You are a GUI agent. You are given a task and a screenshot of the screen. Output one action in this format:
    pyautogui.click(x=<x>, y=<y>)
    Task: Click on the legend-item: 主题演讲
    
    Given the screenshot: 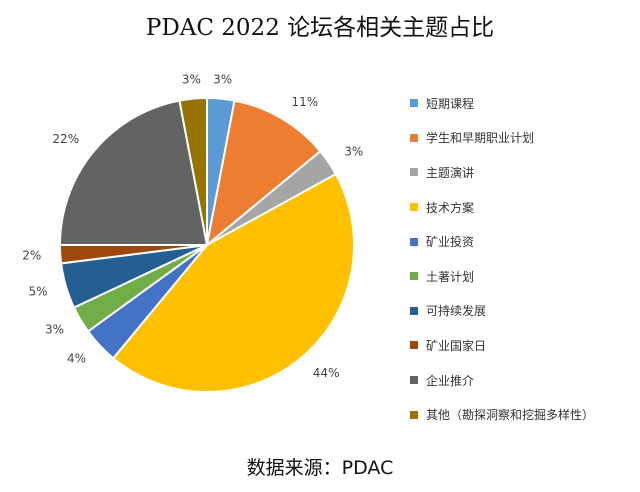 What is the action you would take?
    pyautogui.click(x=502, y=172)
    